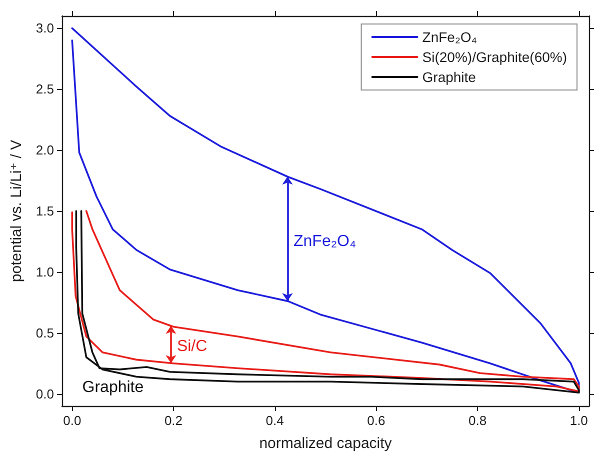 The image size is (607, 464). I want to click on legend-label: ZnFe₂O₄, so click(450, 37).